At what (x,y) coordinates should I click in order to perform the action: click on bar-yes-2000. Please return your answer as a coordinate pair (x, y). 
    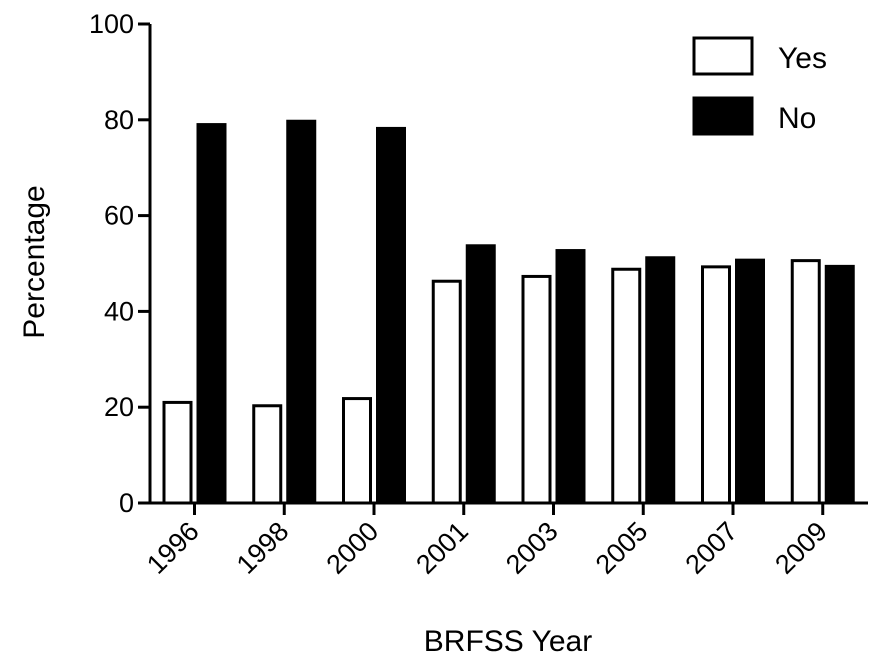
    Looking at the image, I should click on (357, 451).